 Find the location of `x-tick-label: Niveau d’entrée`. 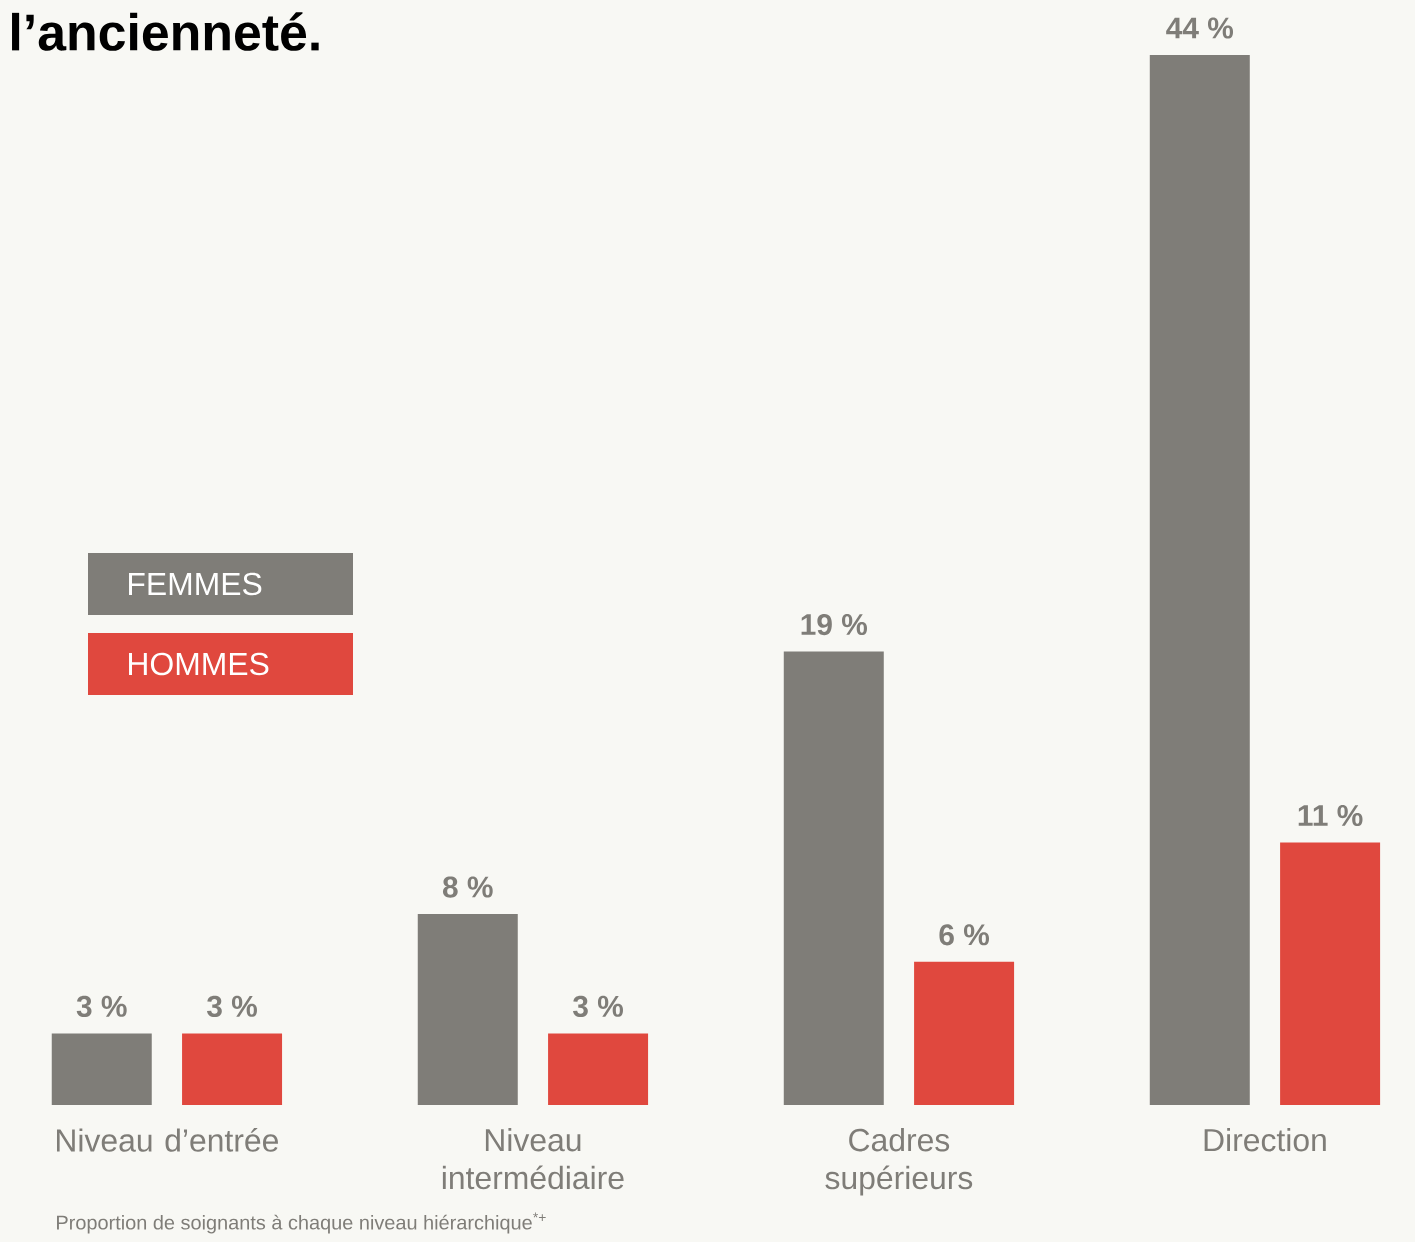

x-tick-label: Niveau d’entrée is located at coordinates (167, 1140).